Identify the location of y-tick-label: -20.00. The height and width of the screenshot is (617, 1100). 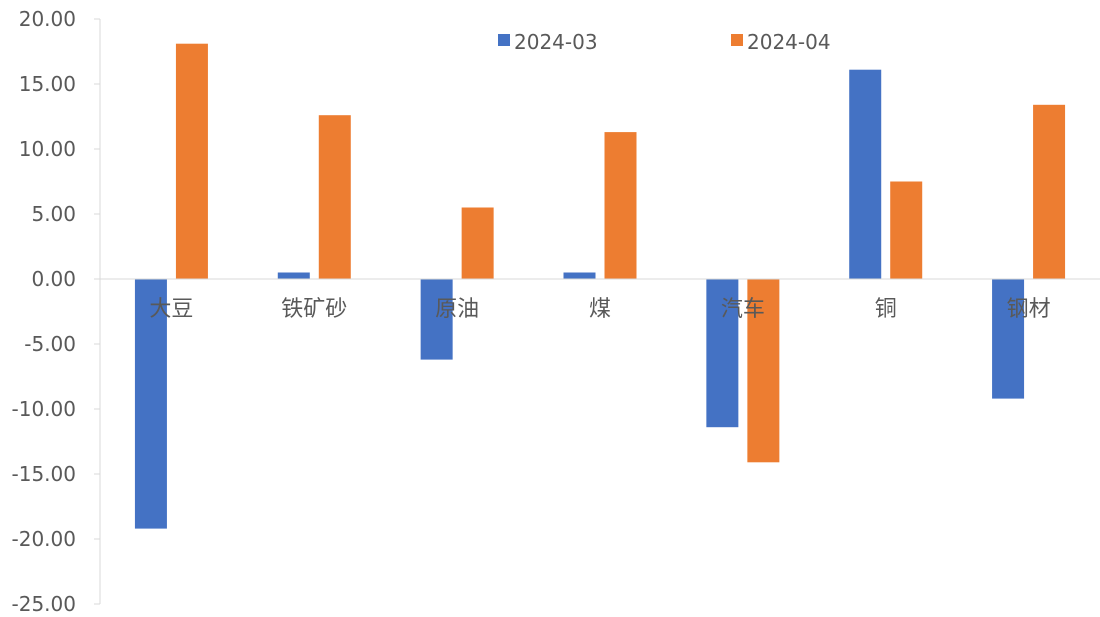
(44, 539).